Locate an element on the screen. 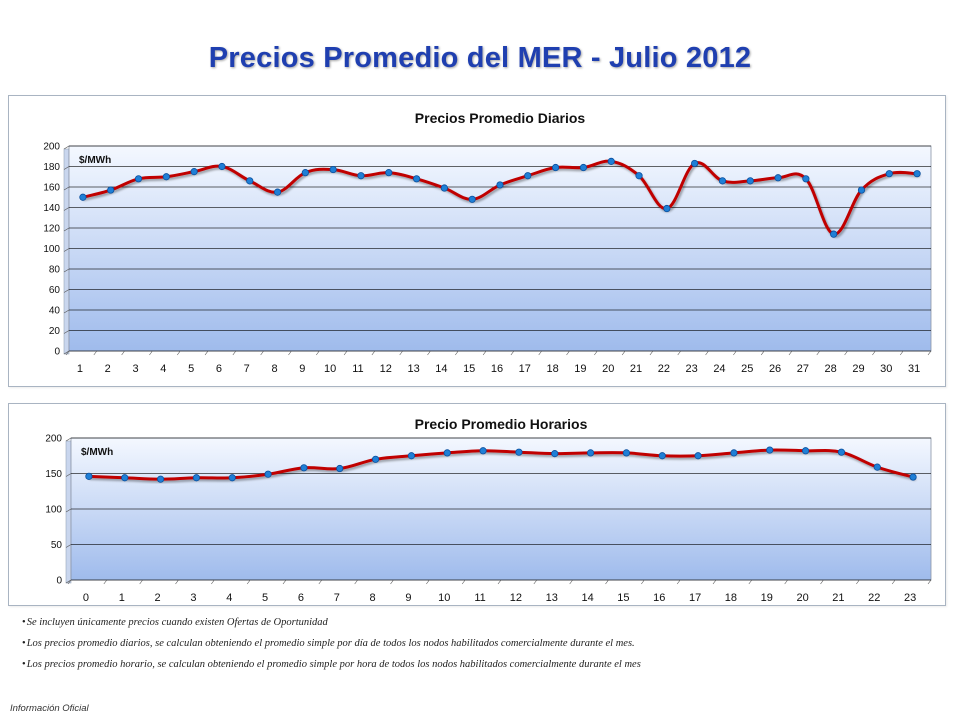 The width and height of the screenshot is (960, 720). x-tick-label: 31 is located at coordinates (914, 369).